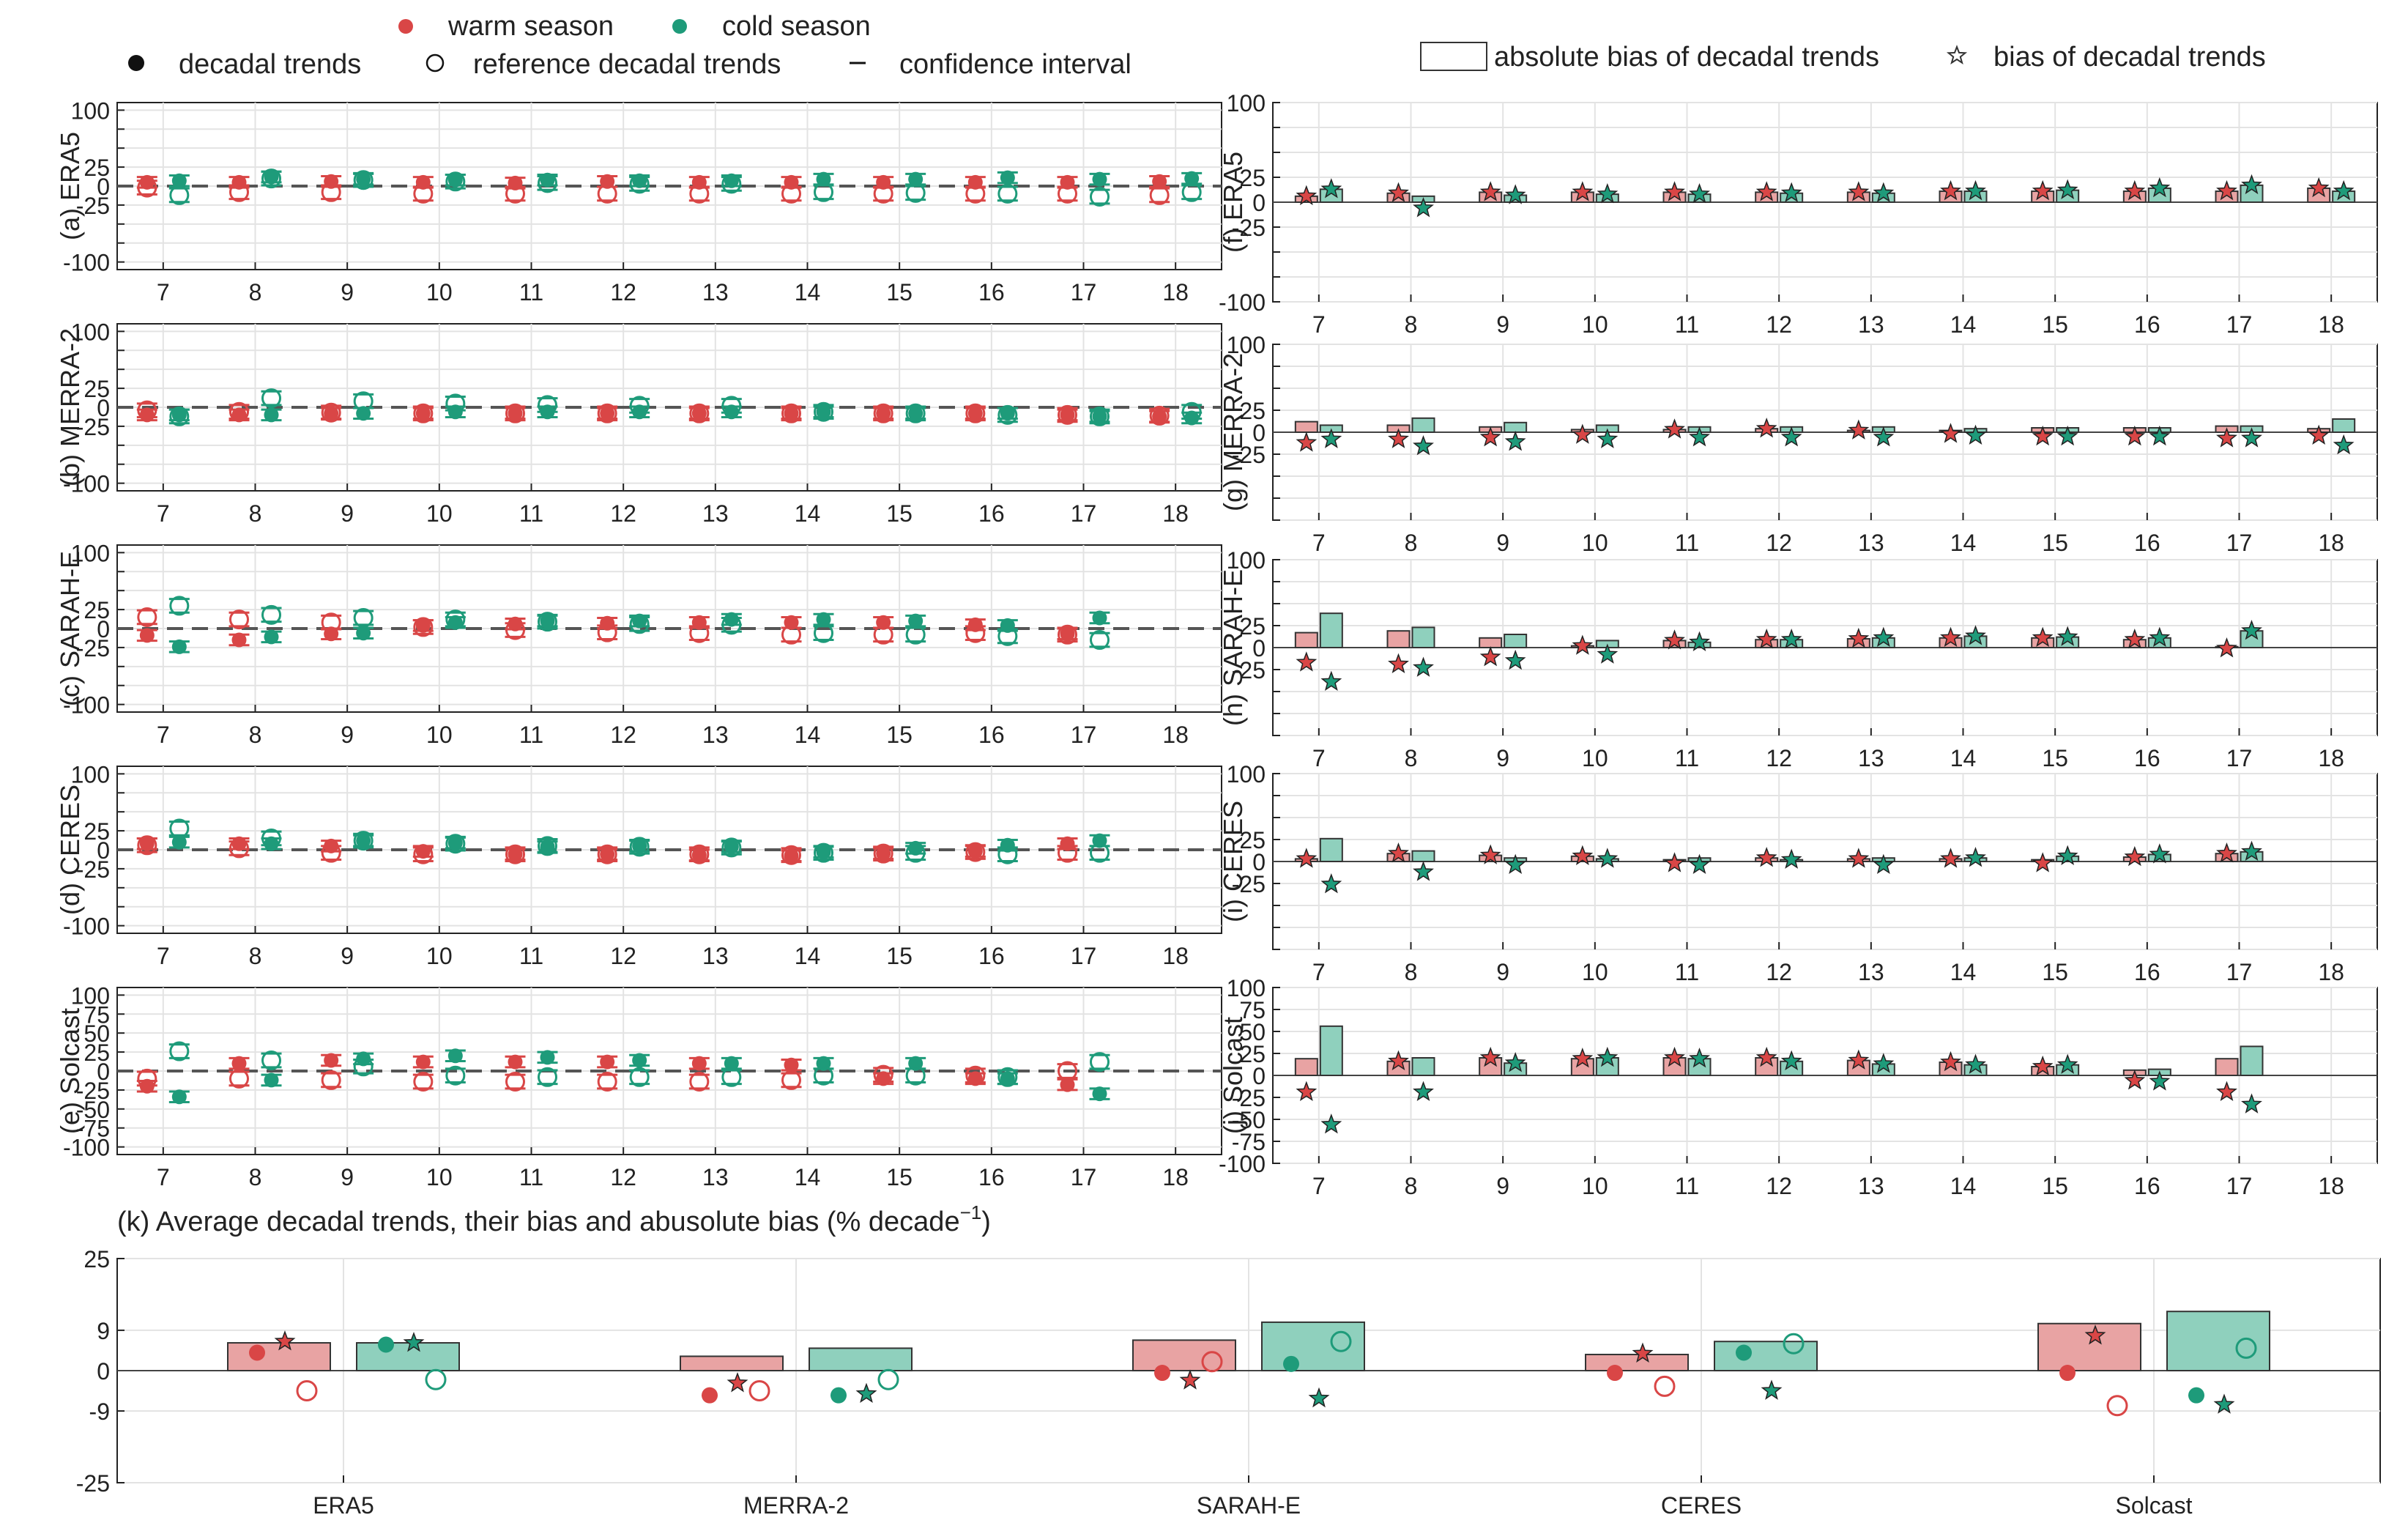 This screenshot has height=1534, width=2408. What do you see at coordinates (86, 484) in the screenshot?
I see `y-tick-label: -100` at bounding box center [86, 484].